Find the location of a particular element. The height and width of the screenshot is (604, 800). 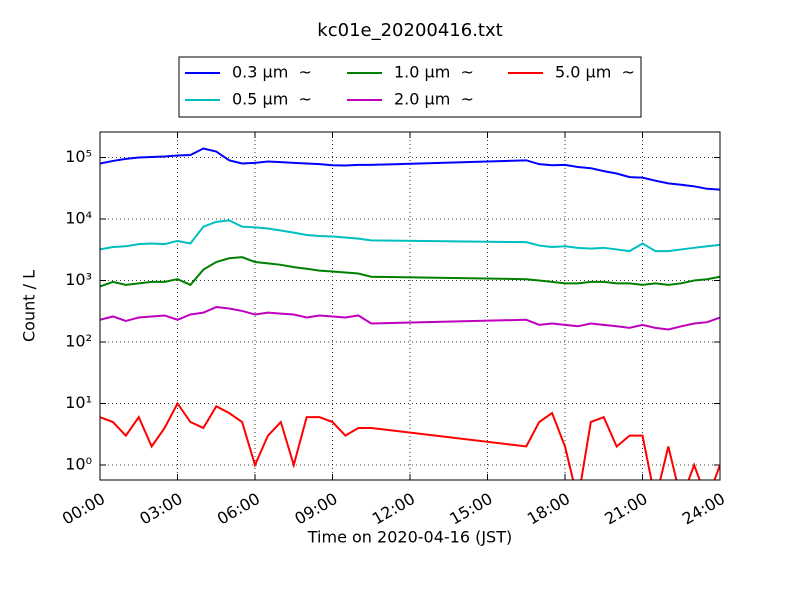

y-axis-label: Count / L is located at coordinates (29, 306).